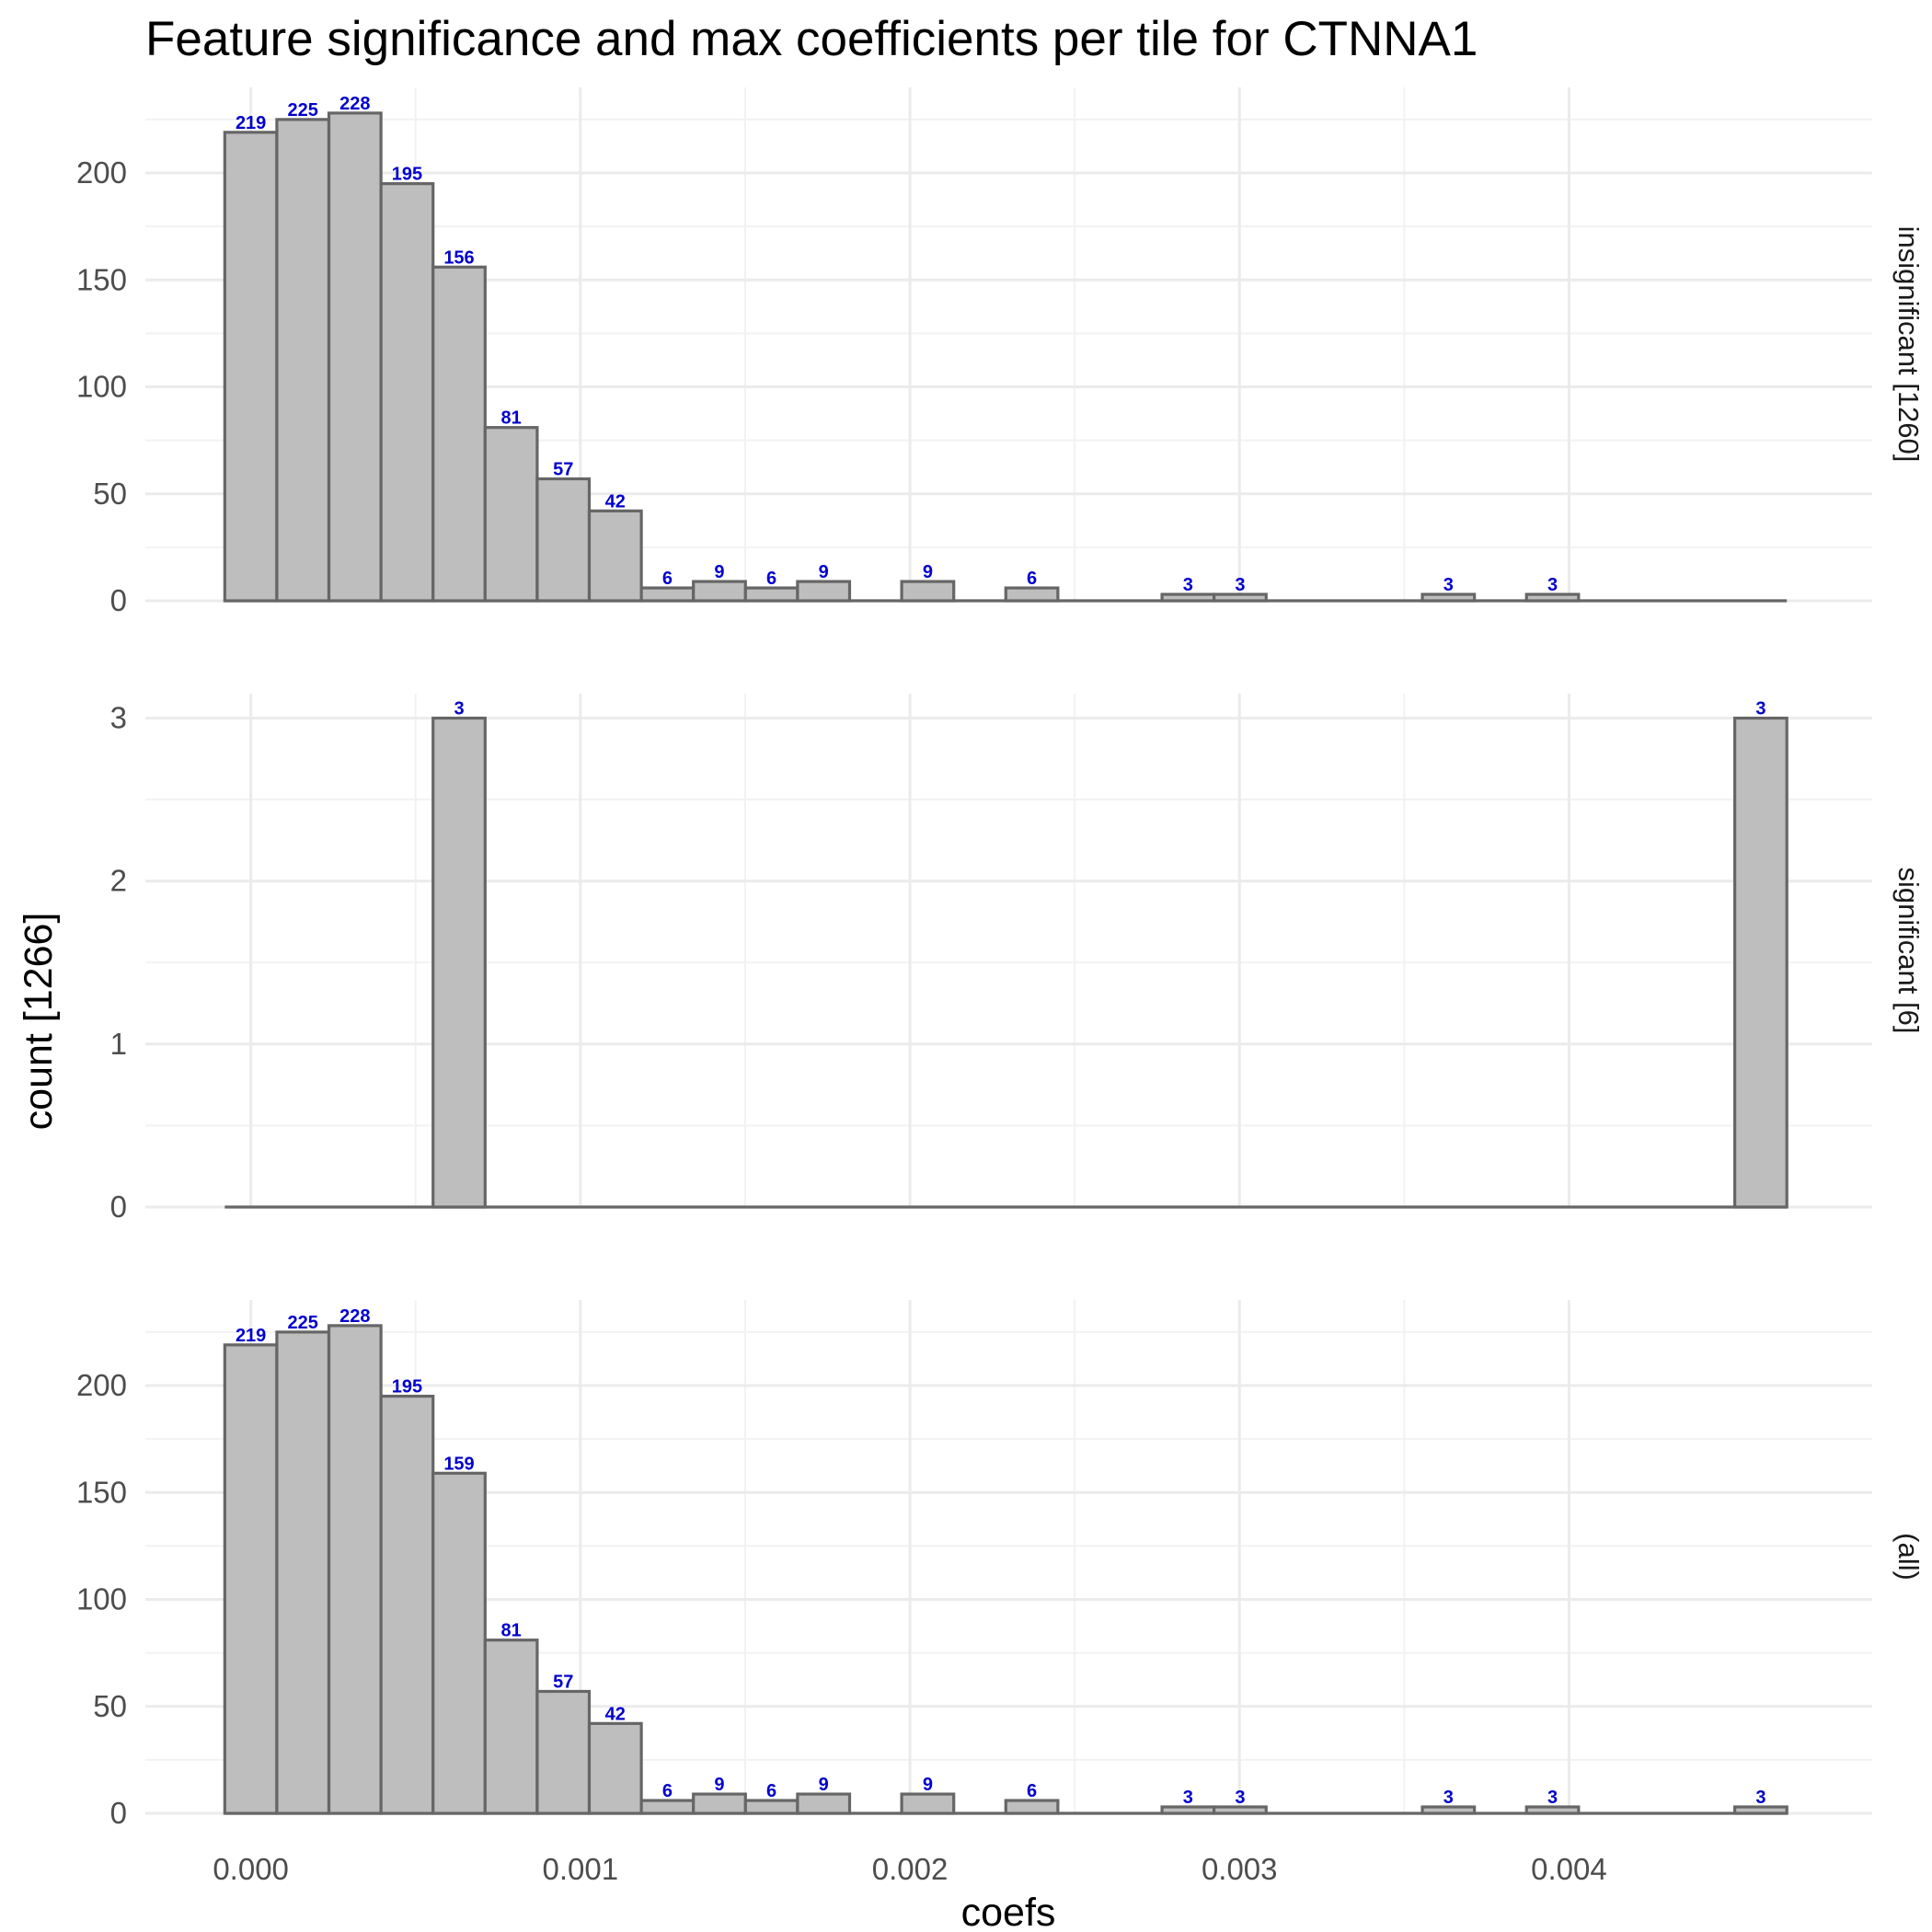 This screenshot has height=1932, width=1932. Describe the element at coordinates (39, 1022) in the screenshot. I see `y-axis-title: count [1266]` at that location.